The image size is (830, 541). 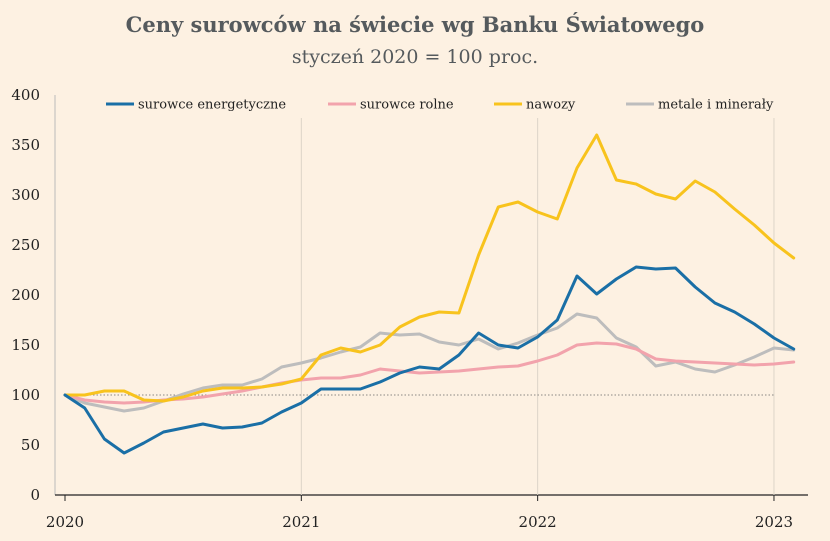 I want to click on chart-subtitle: styczeń 2020 = 100 proc., so click(x=415, y=57).